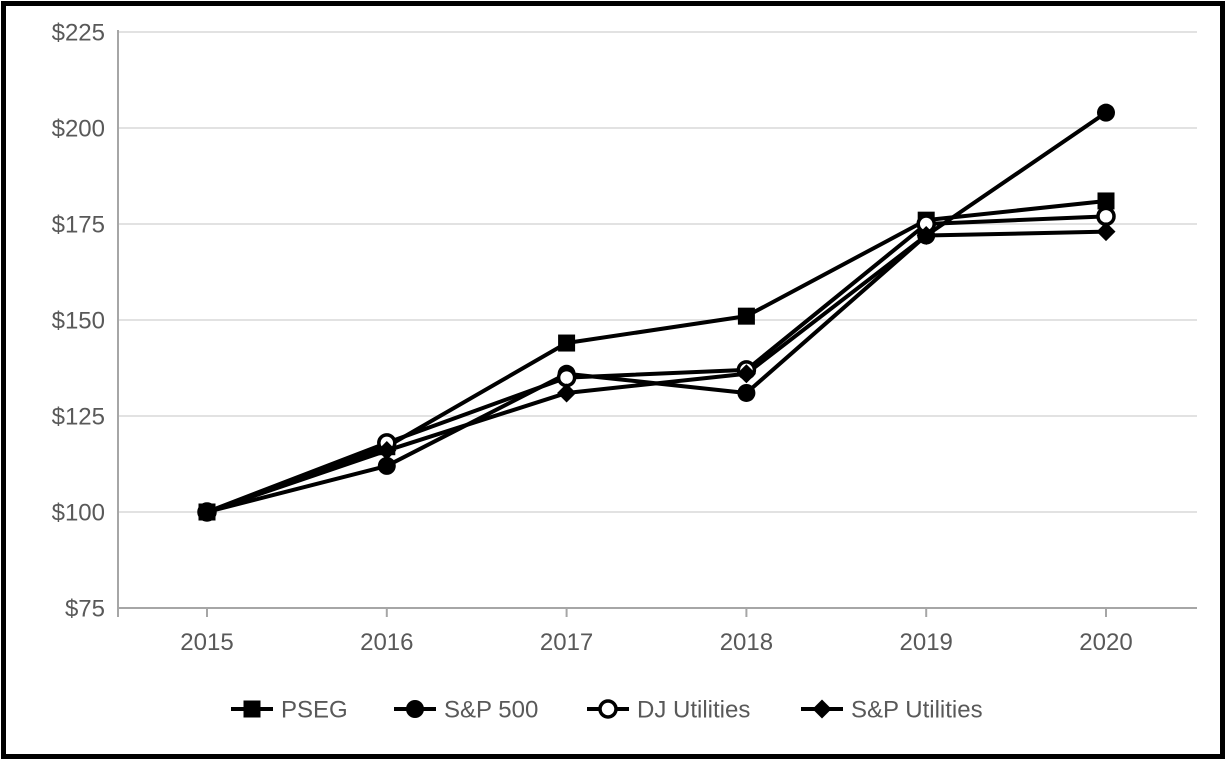 This screenshot has height=760, width=1226. I want to click on marker-s-p-utilities-2018, so click(746, 374).